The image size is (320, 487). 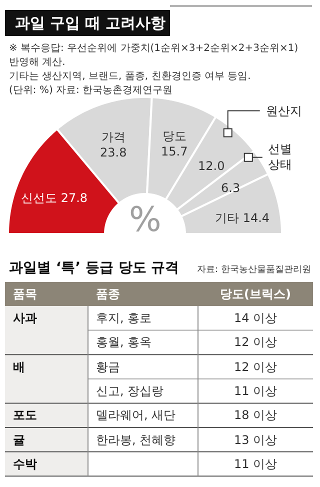 I want to click on slice-label: 선별 상태, so click(x=280, y=157).